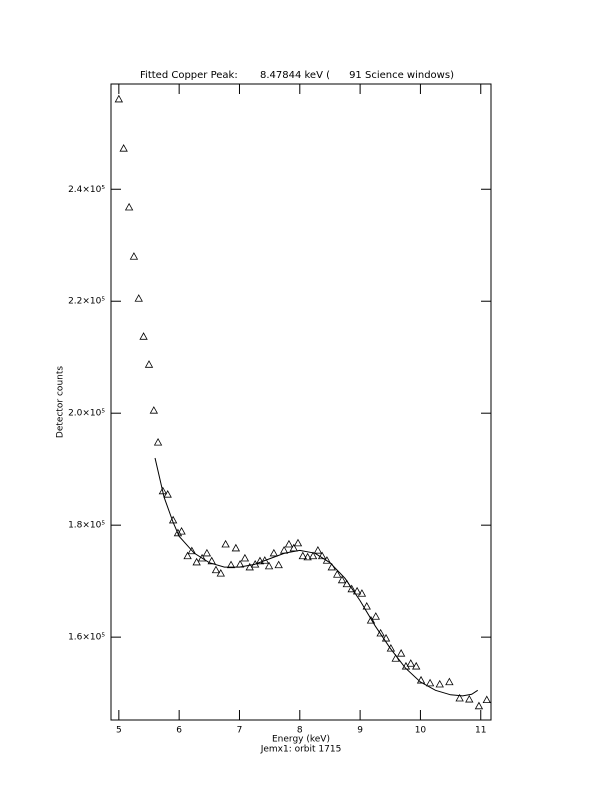 The height and width of the screenshot is (792, 612). I want to click on y-tick-label: 2.2×10⁵, so click(86, 302).